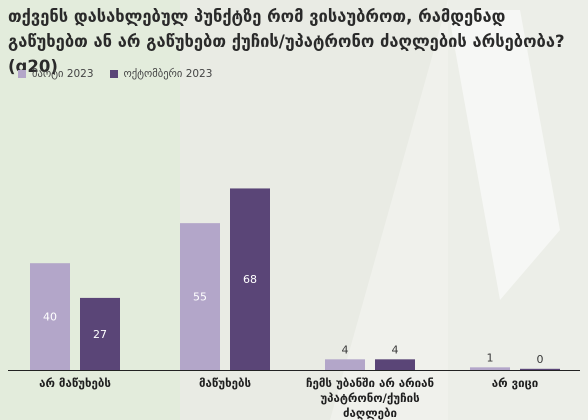  I want to click on category-label-1-line-0: მაწუხებს, so click(225, 383).